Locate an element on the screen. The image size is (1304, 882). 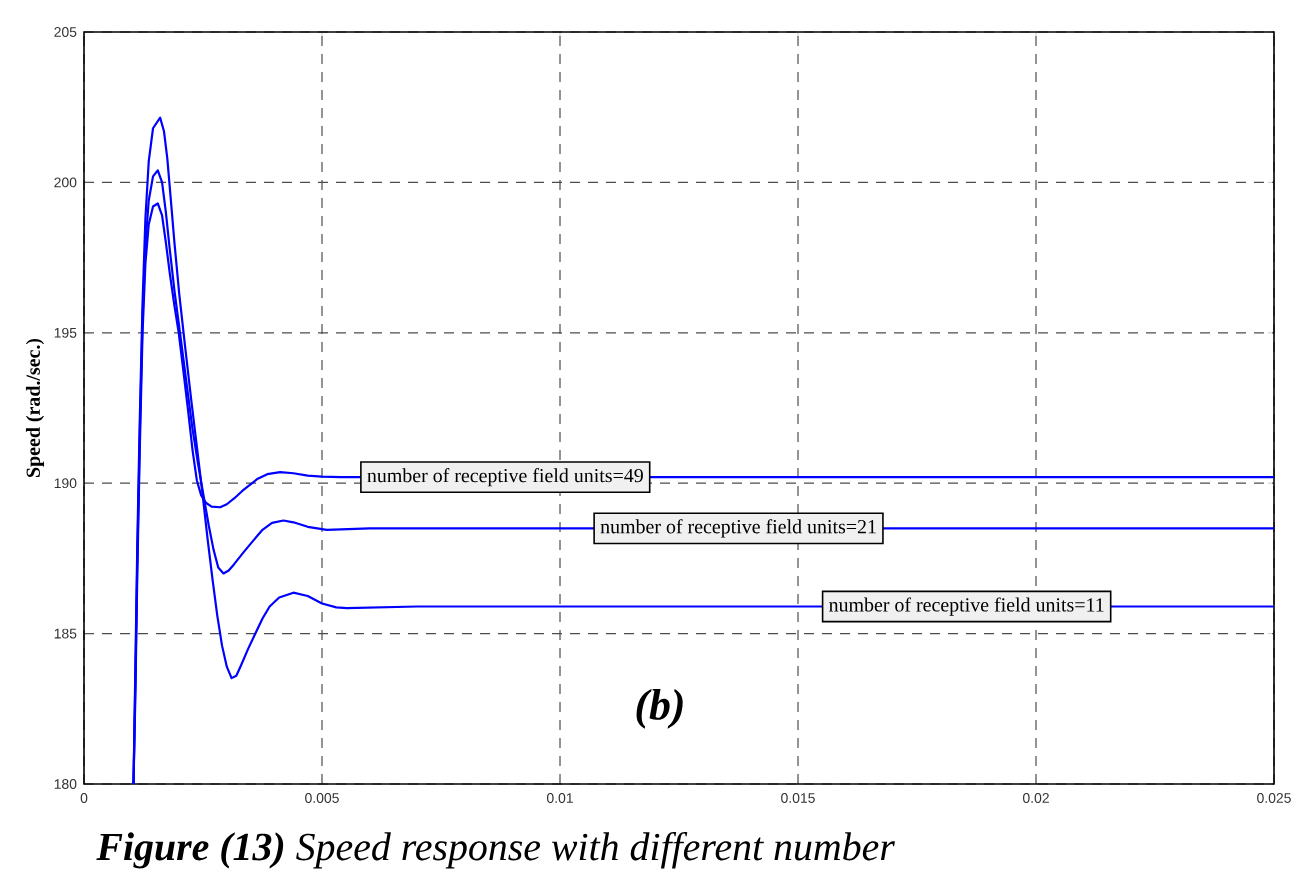
annotation: number of receptive field units=11 is located at coordinates (966, 606).